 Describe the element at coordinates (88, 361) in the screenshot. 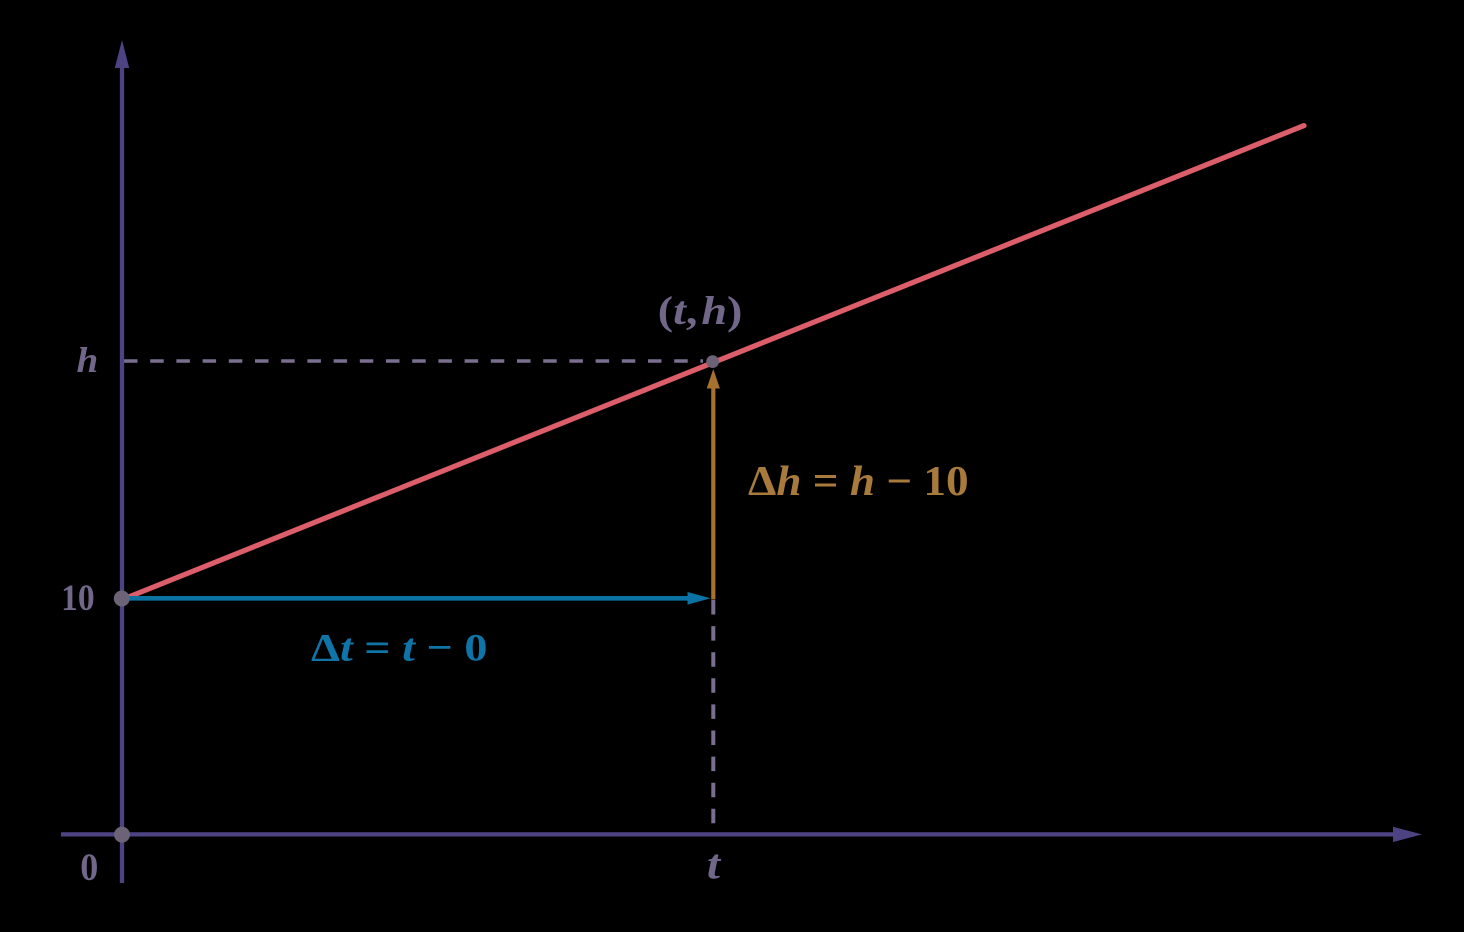

I see `svg-text: h` at that location.